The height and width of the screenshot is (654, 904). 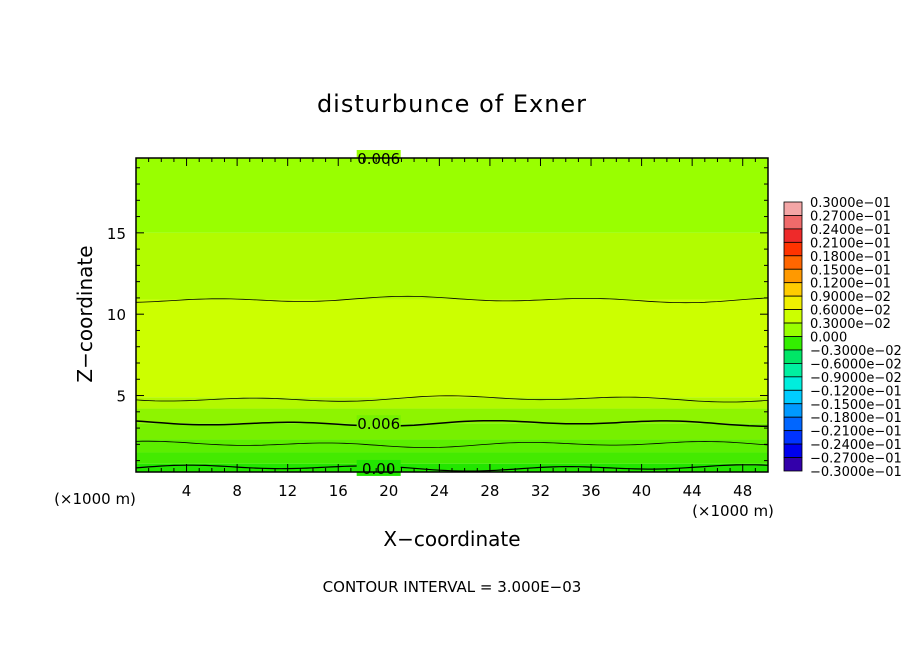 I want to click on contour-label-bg, so click(x=378, y=423).